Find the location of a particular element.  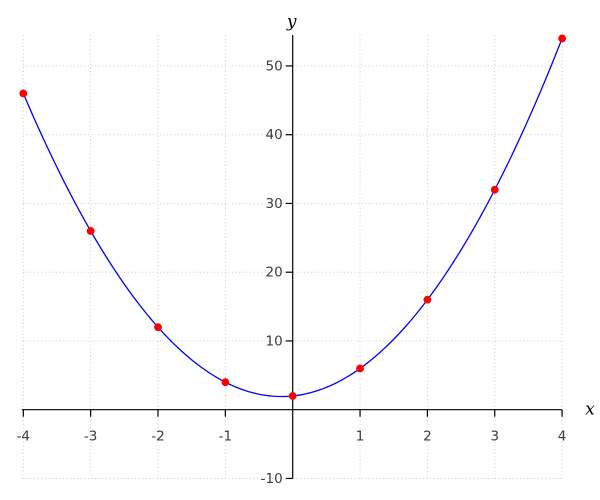

x-tick-label: 4 is located at coordinates (562, 437).